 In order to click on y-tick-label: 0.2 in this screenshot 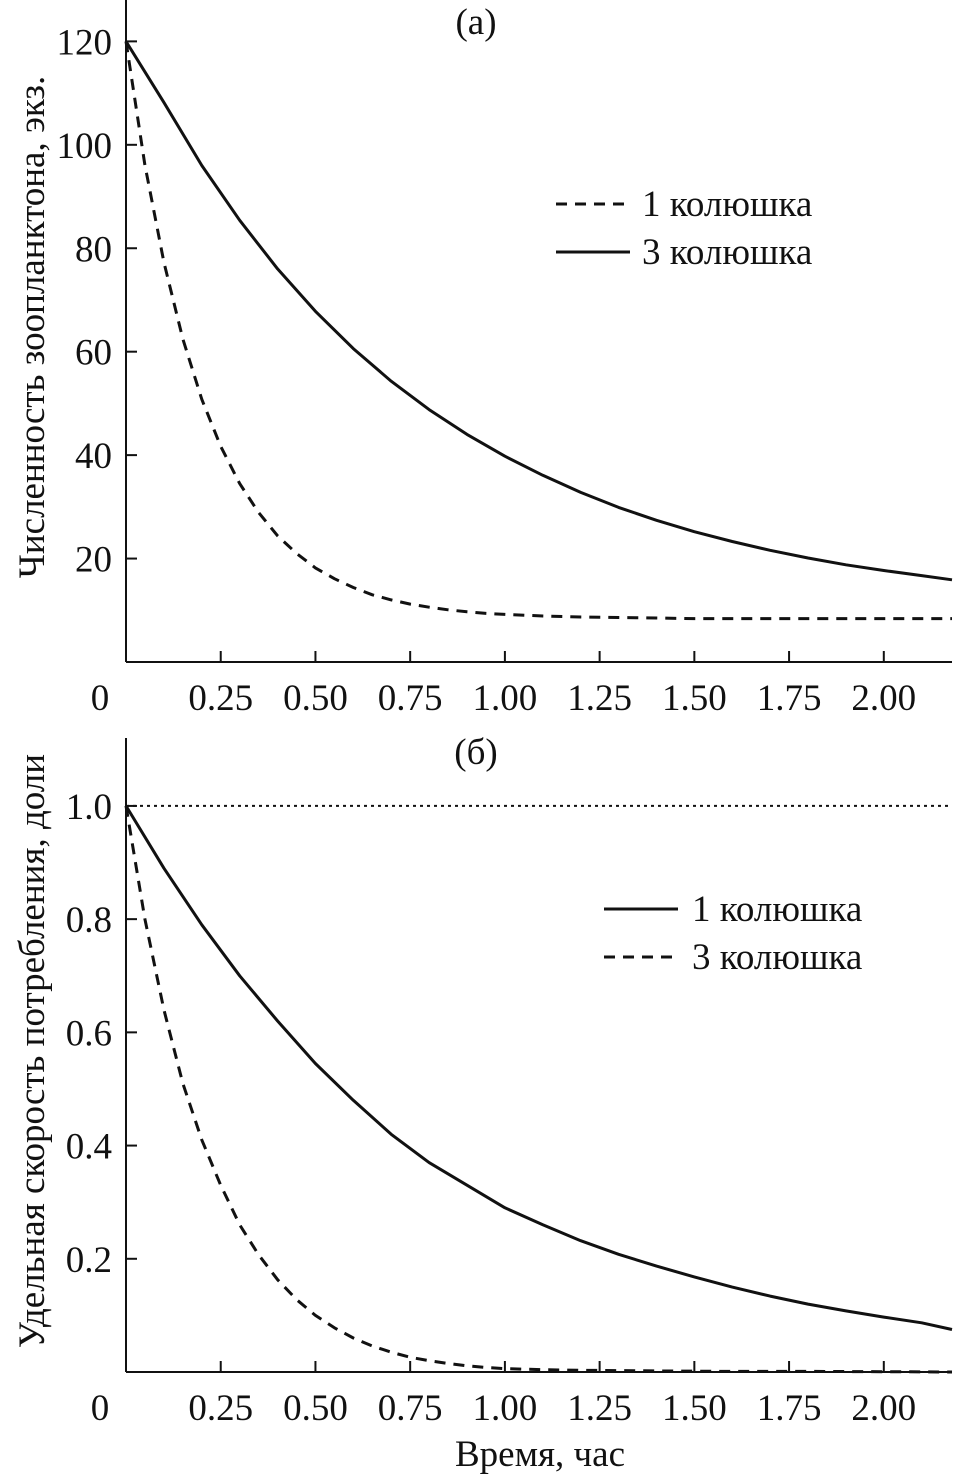, I will do `click(89, 1260)`.